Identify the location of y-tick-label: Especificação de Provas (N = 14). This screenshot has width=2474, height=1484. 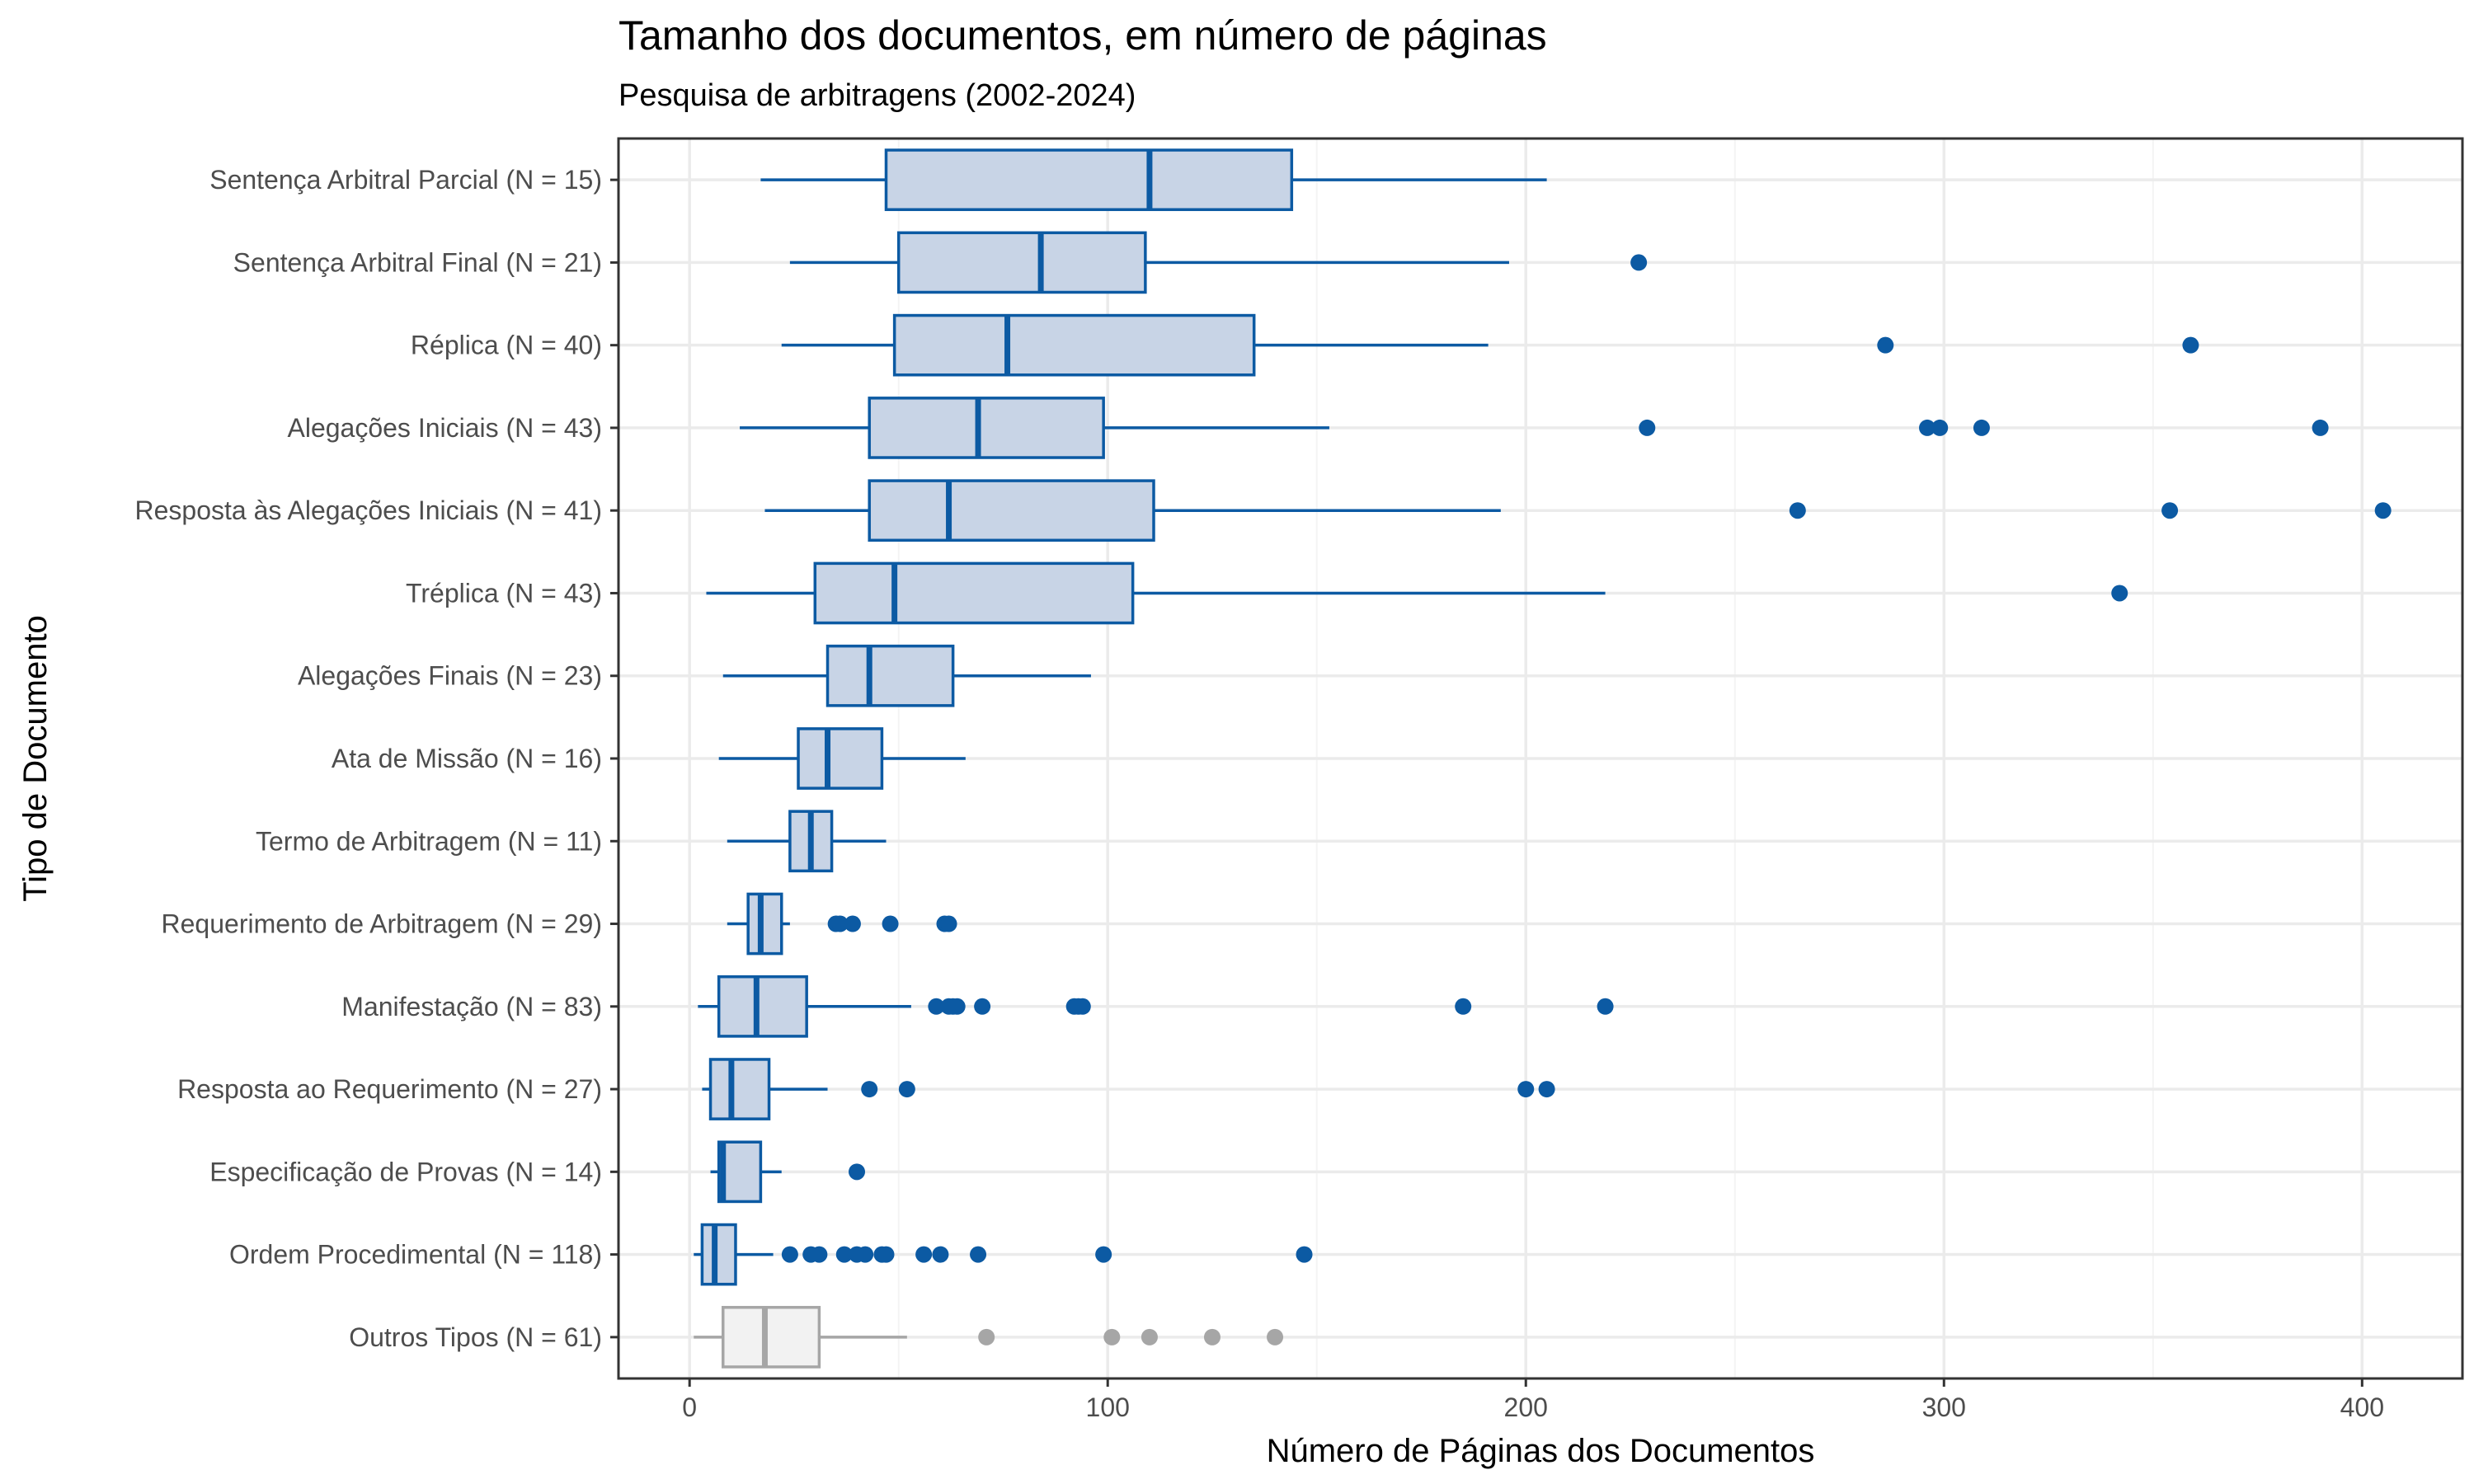
(405, 1171).